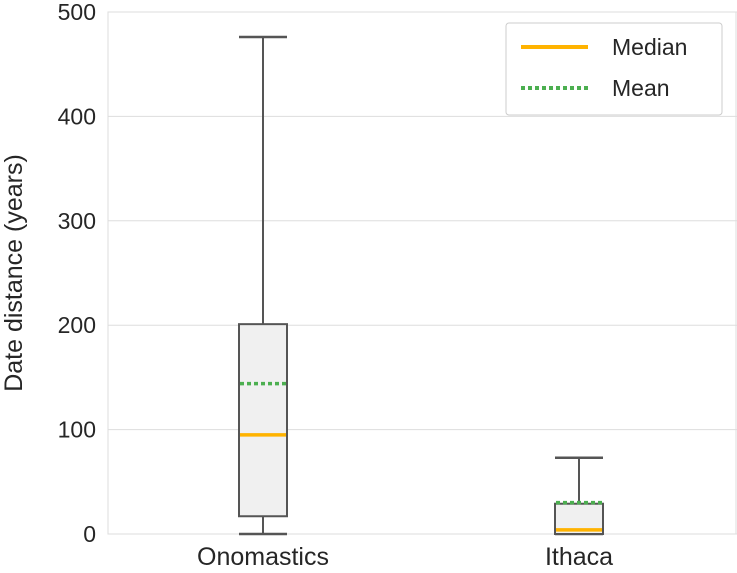 Image resolution: width=737 pixels, height=573 pixels. What do you see at coordinates (77, 116) in the screenshot?
I see `y-tick-label: 400` at bounding box center [77, 116].